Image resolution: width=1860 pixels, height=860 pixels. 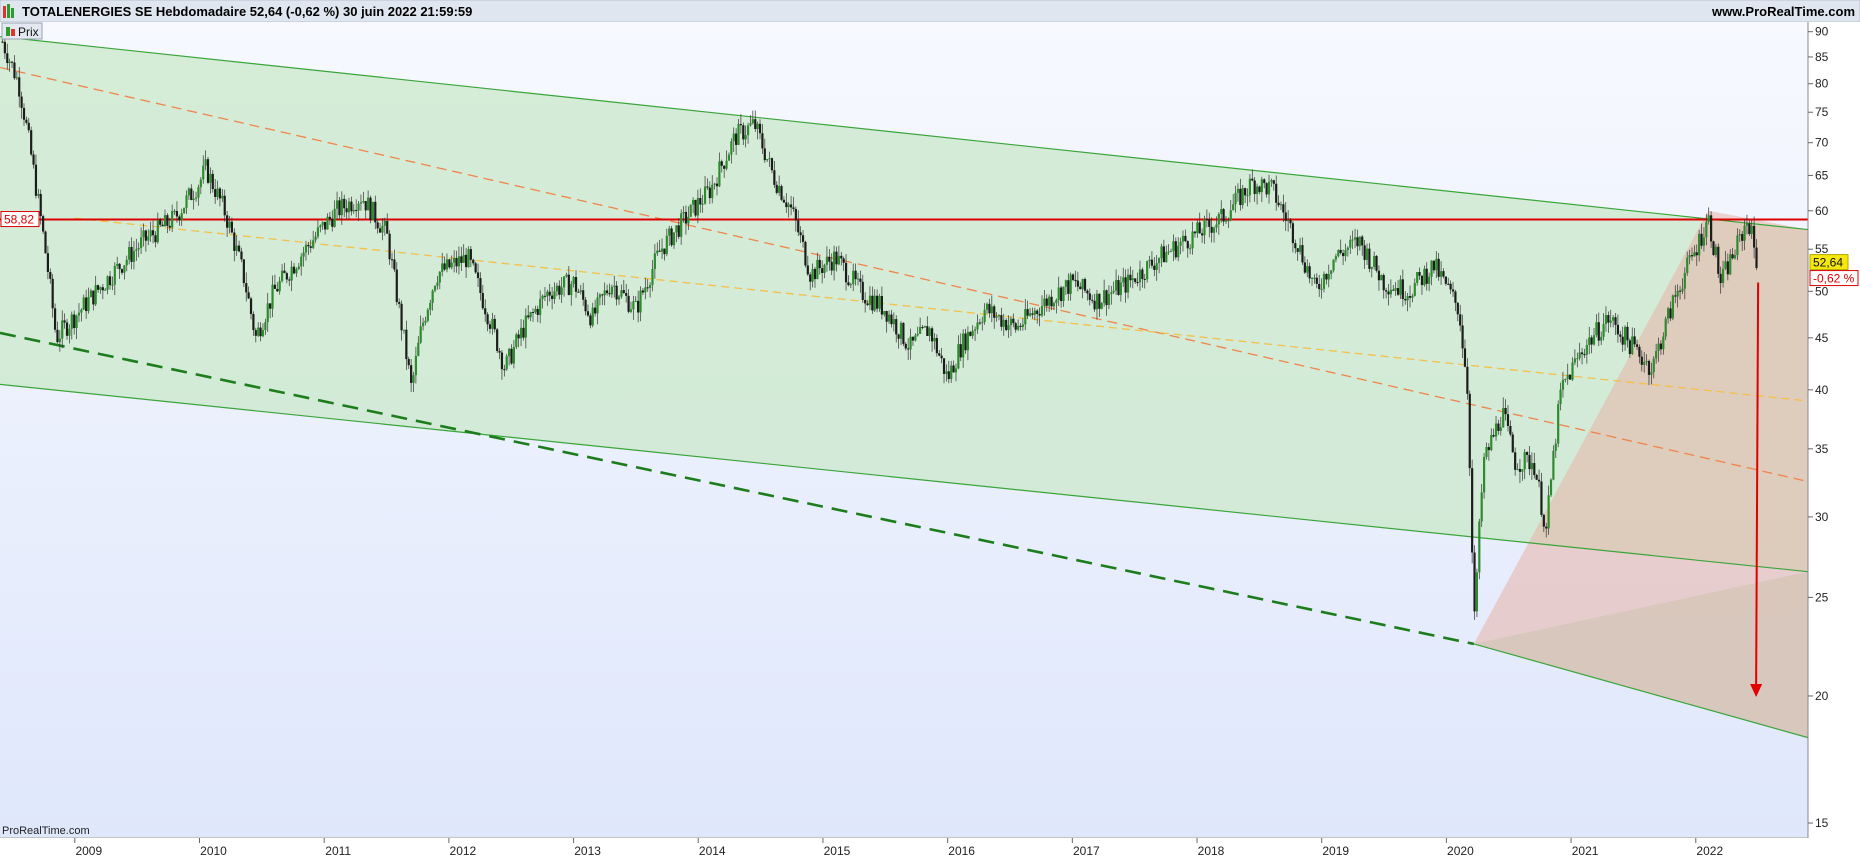 What do you see at coordinates (1822, 57) in the screenshot?
I see `y-tick-label: 85` at bounding box center [1822, 57].